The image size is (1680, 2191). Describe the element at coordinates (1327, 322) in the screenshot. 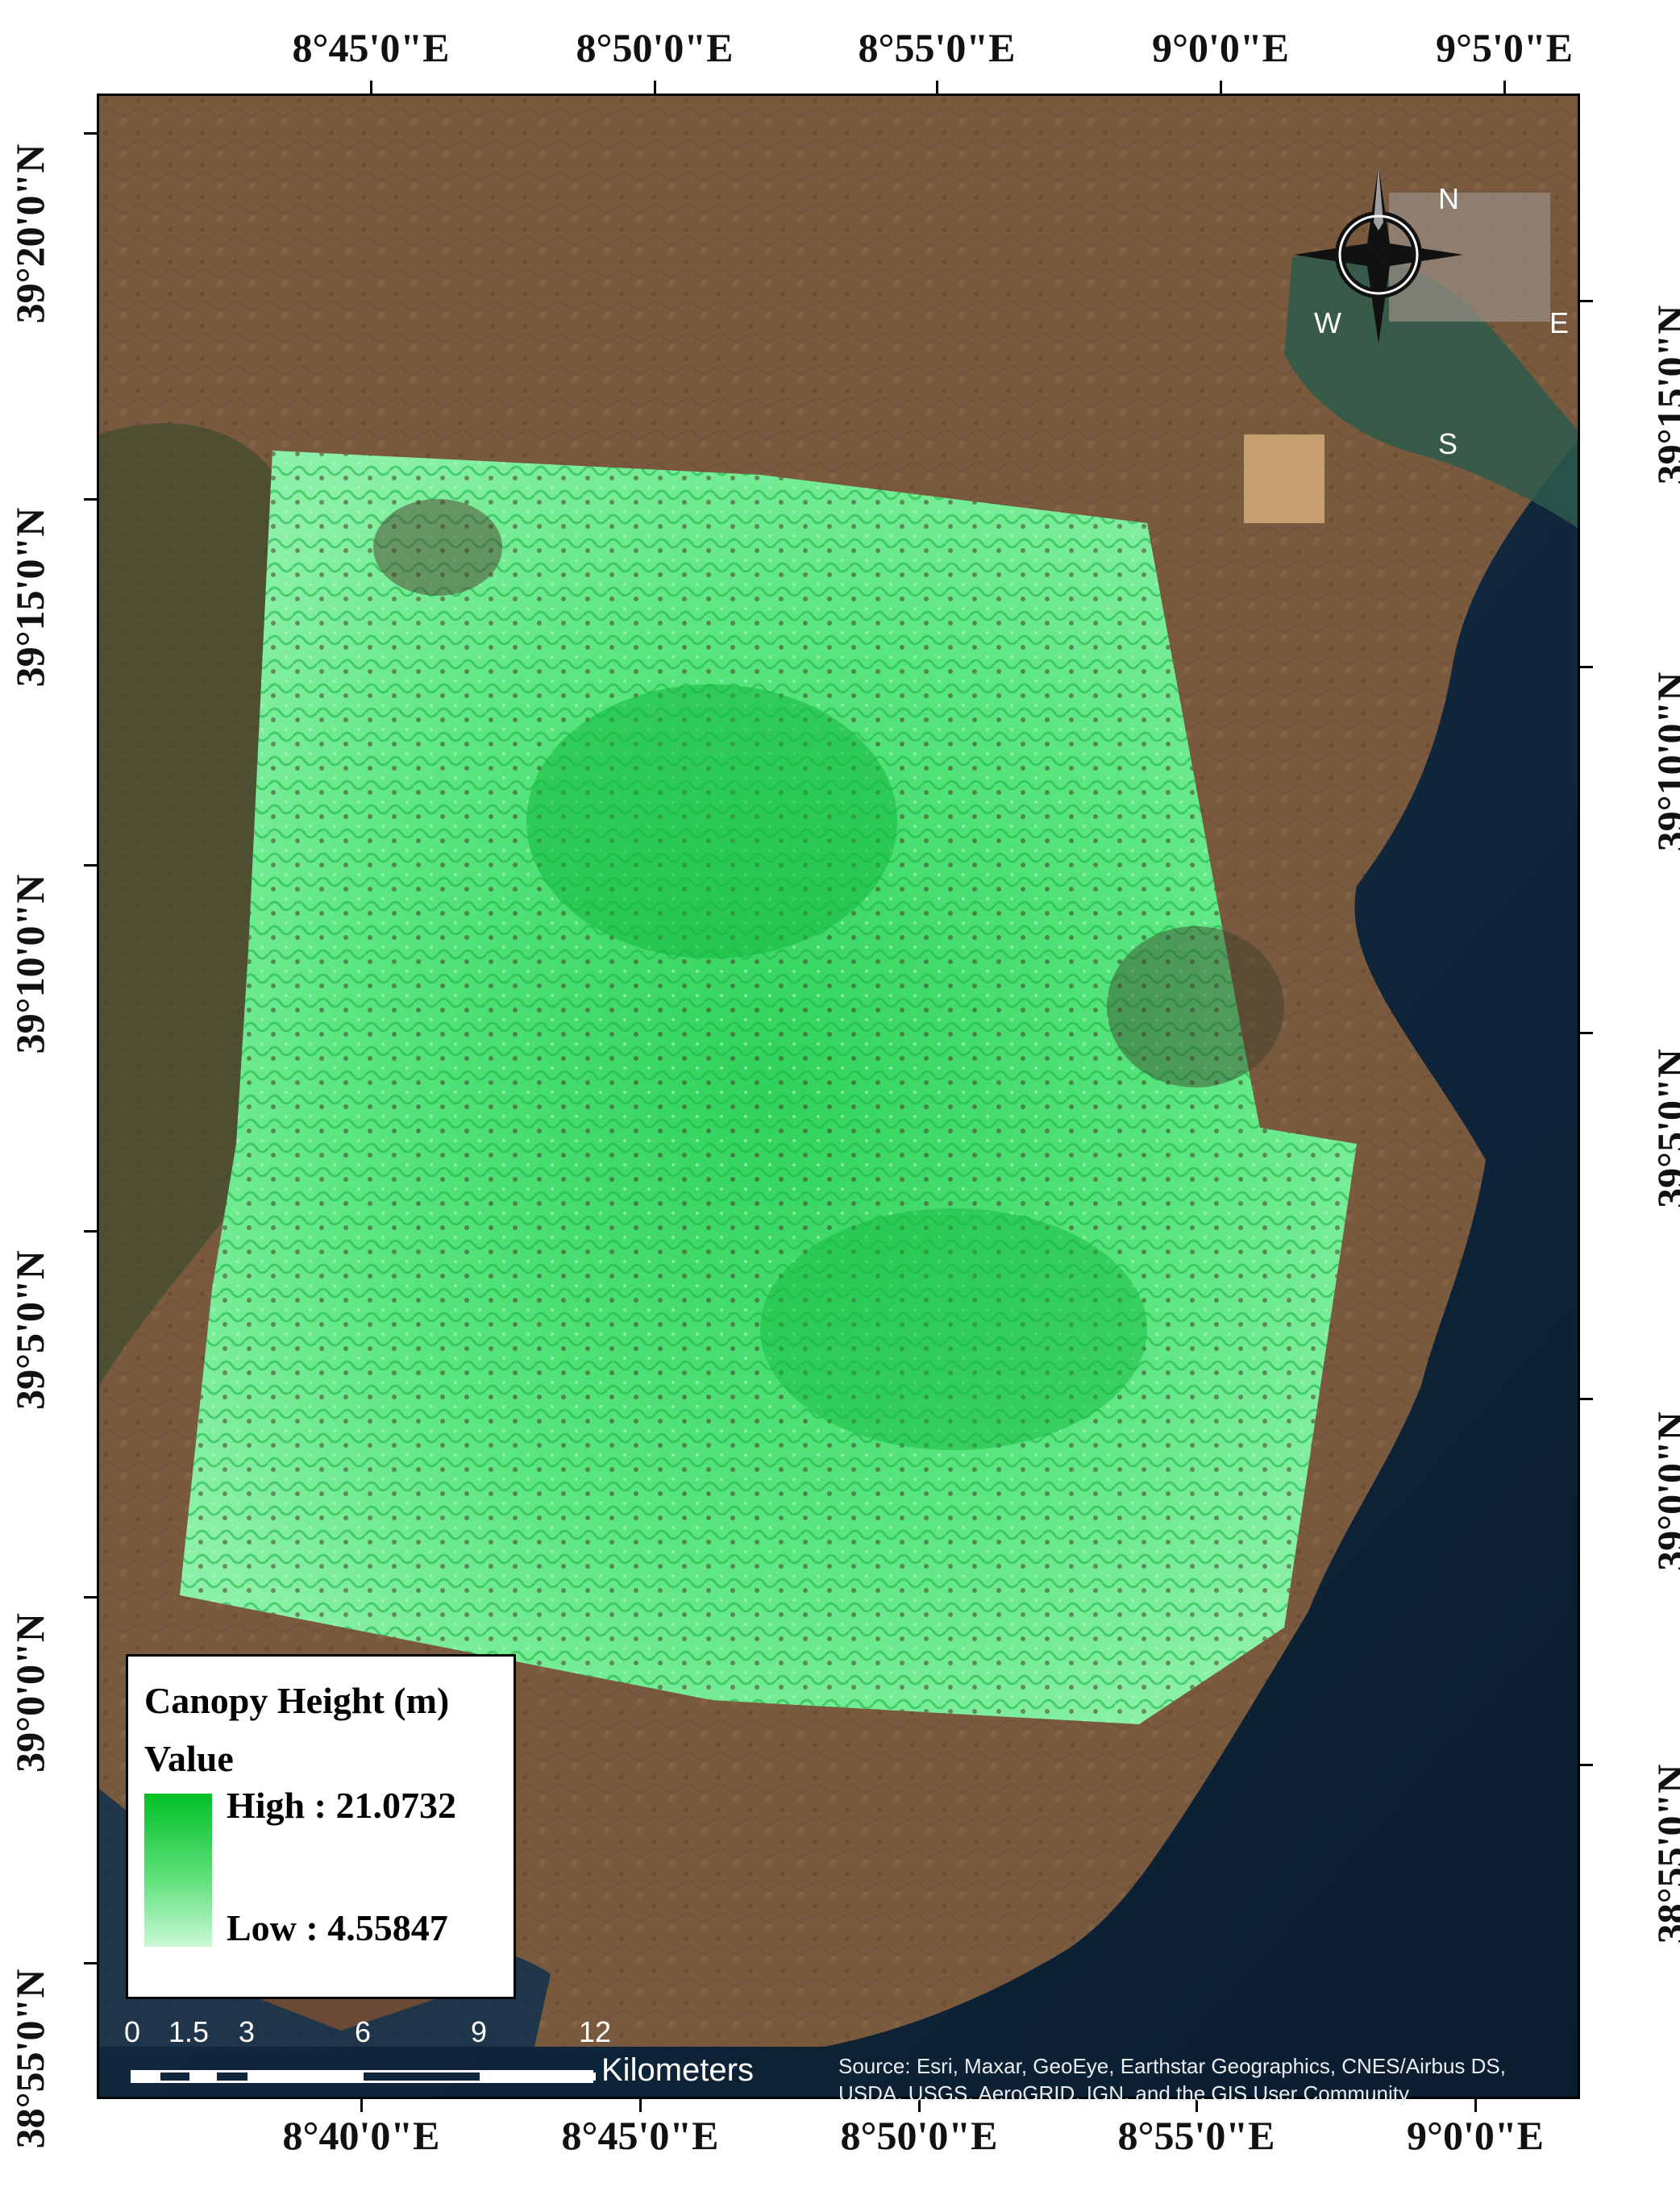

I see `compass-w: W` at that location.